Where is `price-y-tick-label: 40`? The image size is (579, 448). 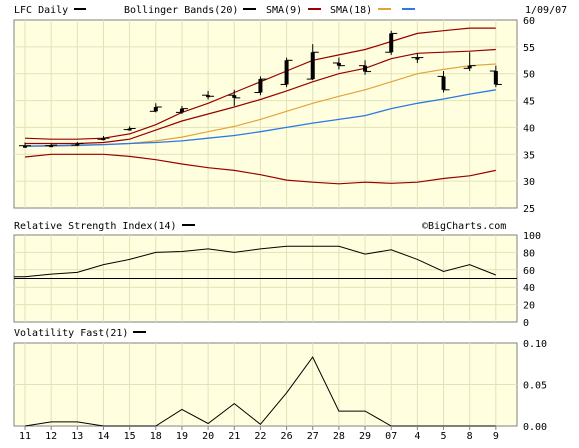 price-y-tick-label: 40 is located at coordinates (529, 128).